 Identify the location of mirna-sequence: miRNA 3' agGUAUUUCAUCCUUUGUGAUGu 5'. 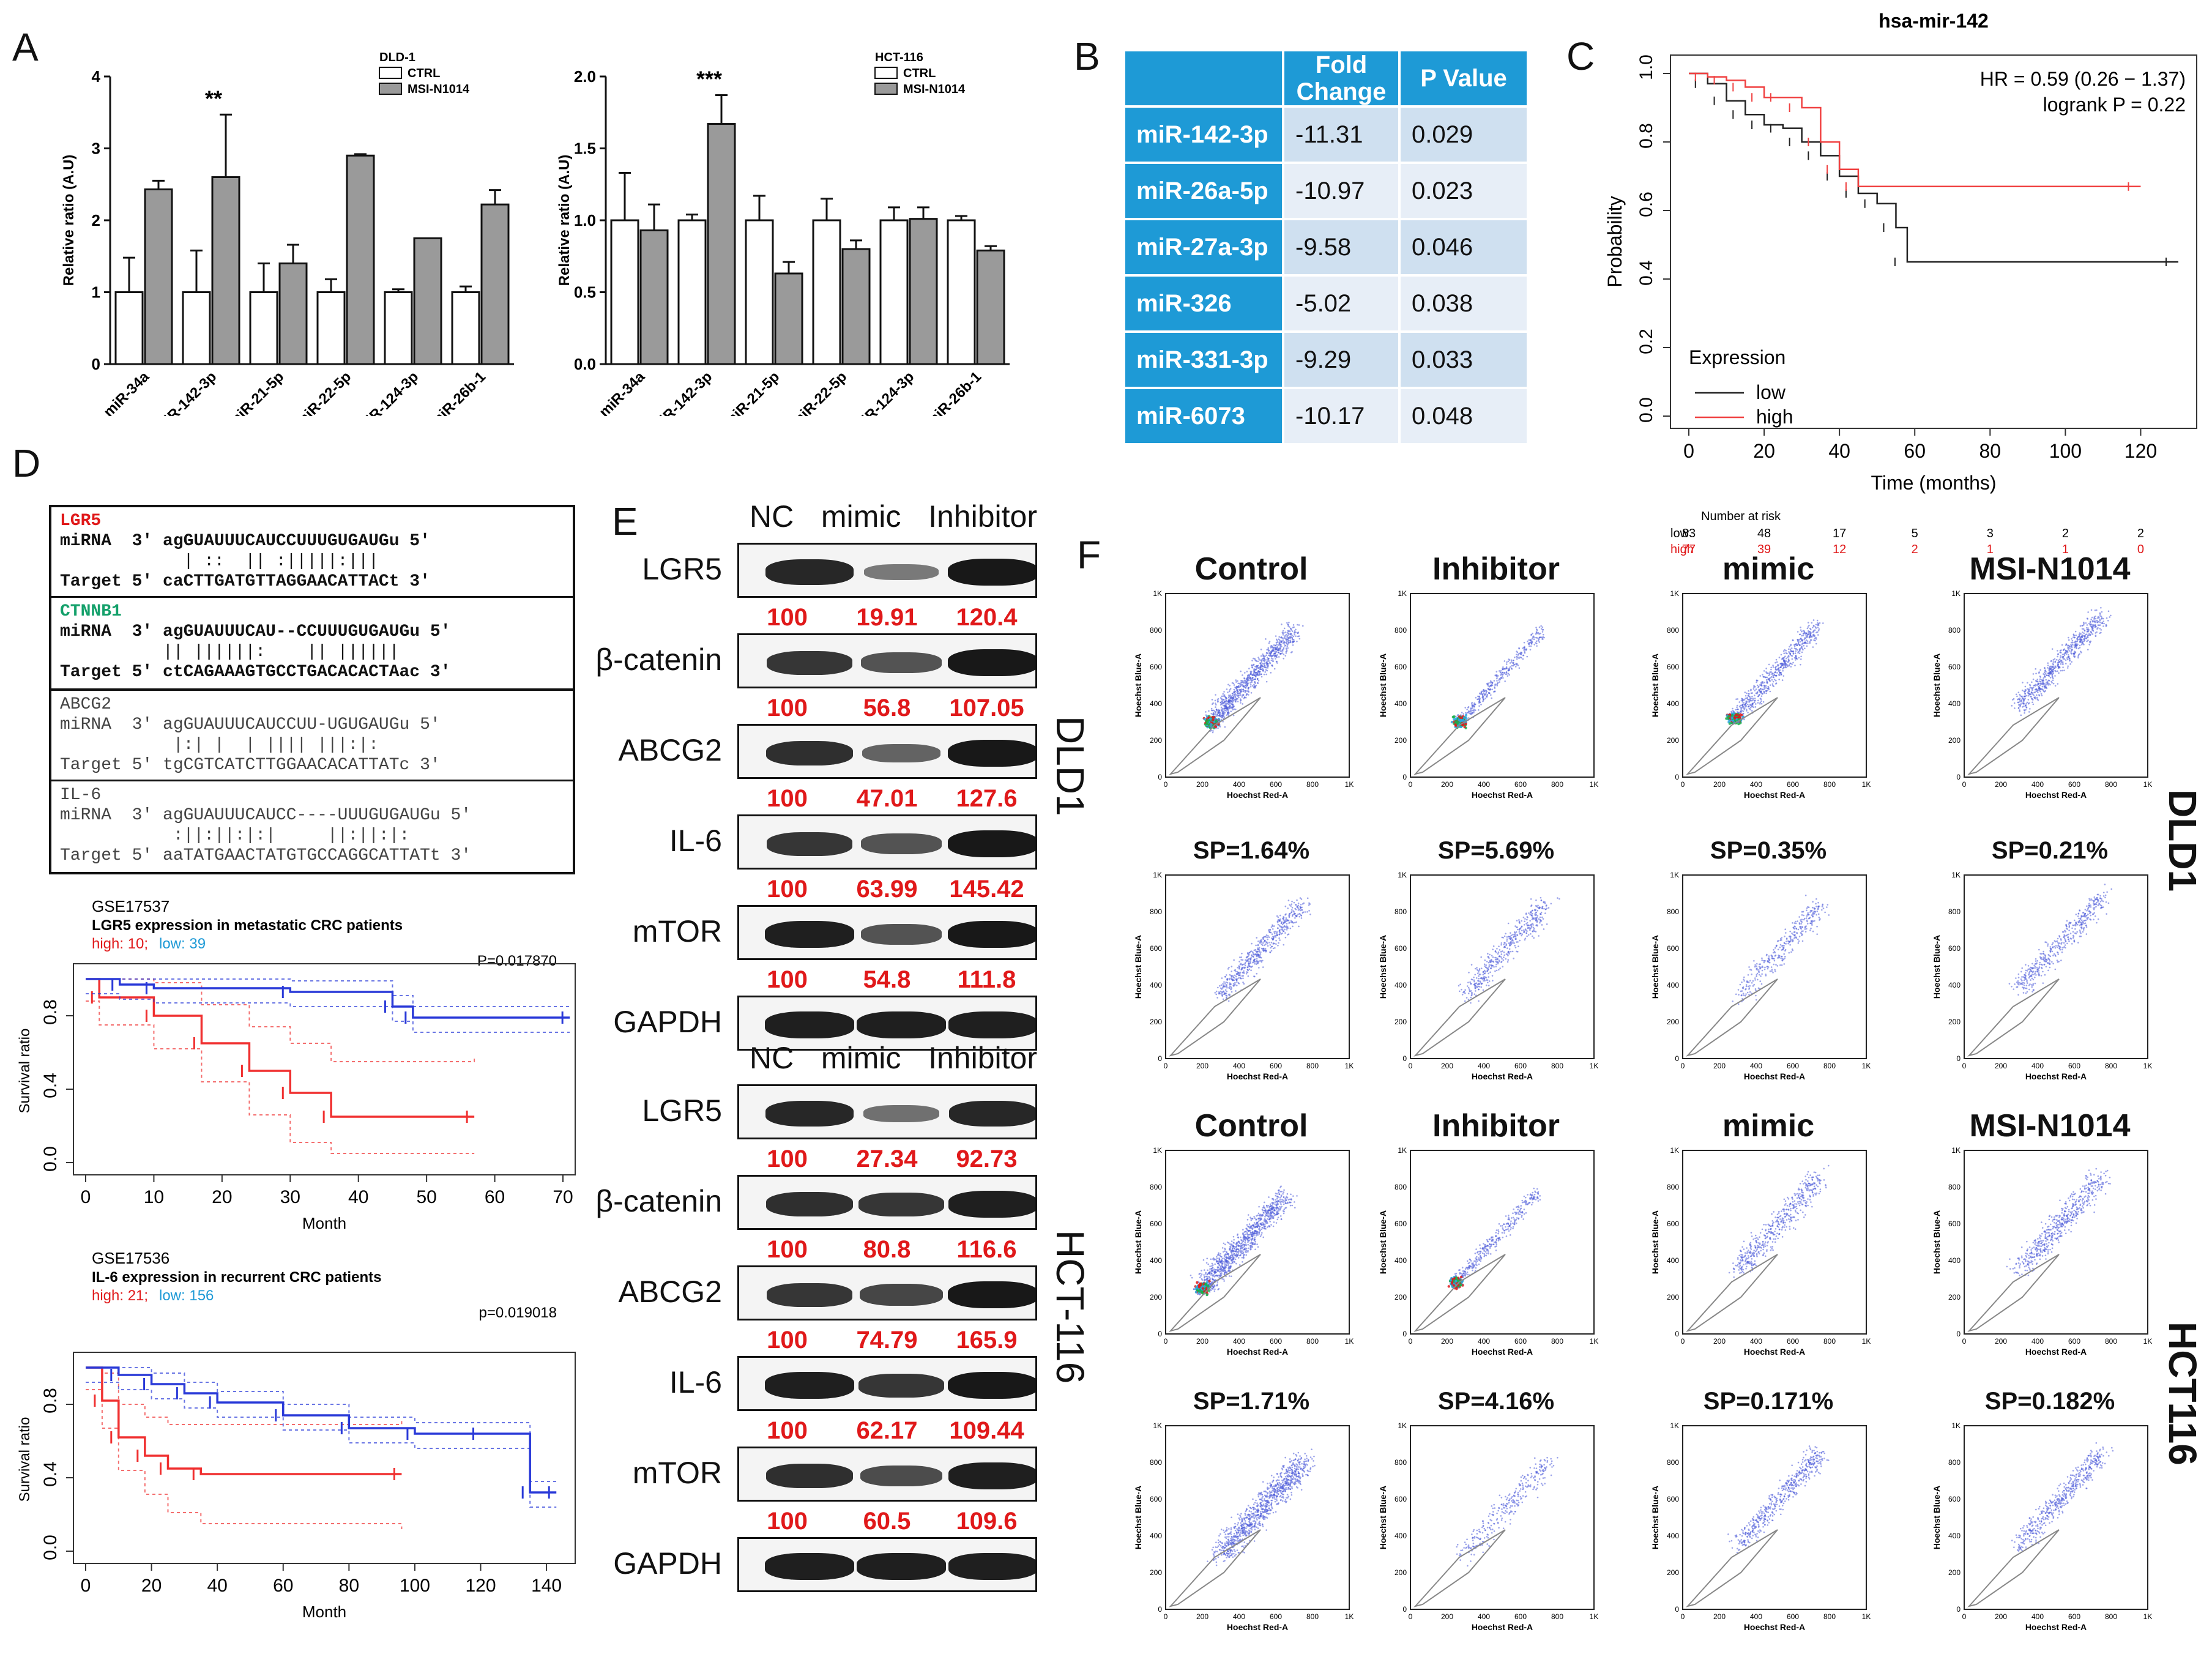
(245, 542).